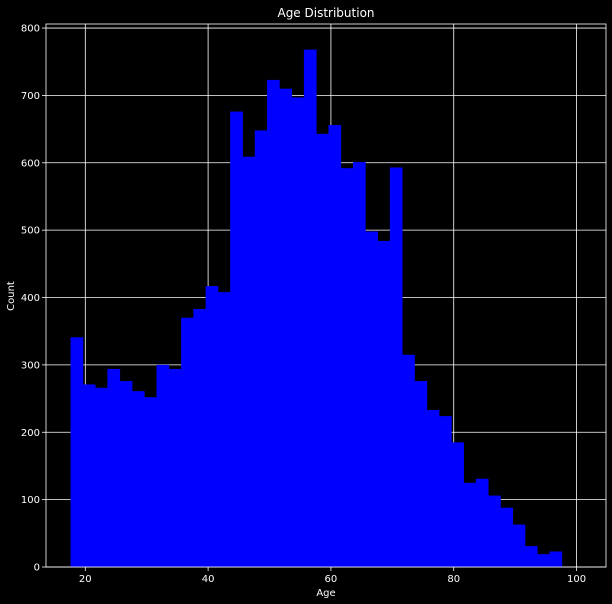 Image resolution: width=612 pixels, height=604 pixels. I want to click on y-tick-label: 0, so click(37, 568).